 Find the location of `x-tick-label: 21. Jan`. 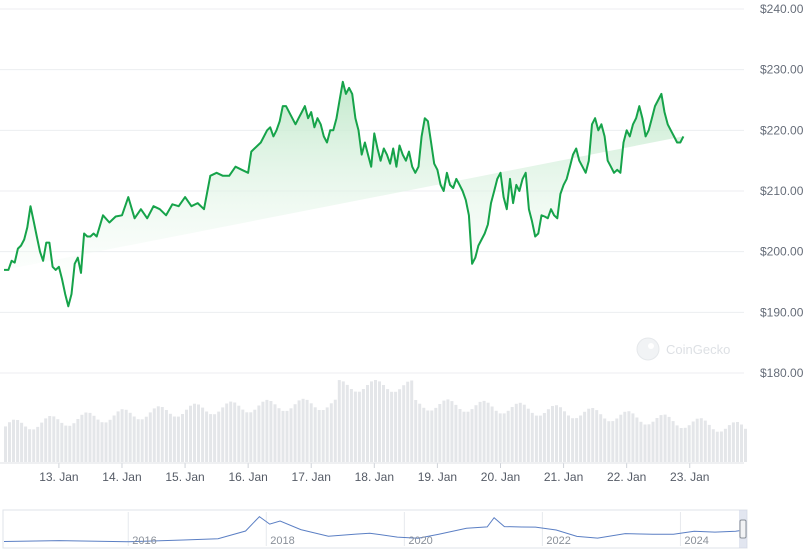

x-tick-label: 21. Jan is located at coordinates (563, 477).